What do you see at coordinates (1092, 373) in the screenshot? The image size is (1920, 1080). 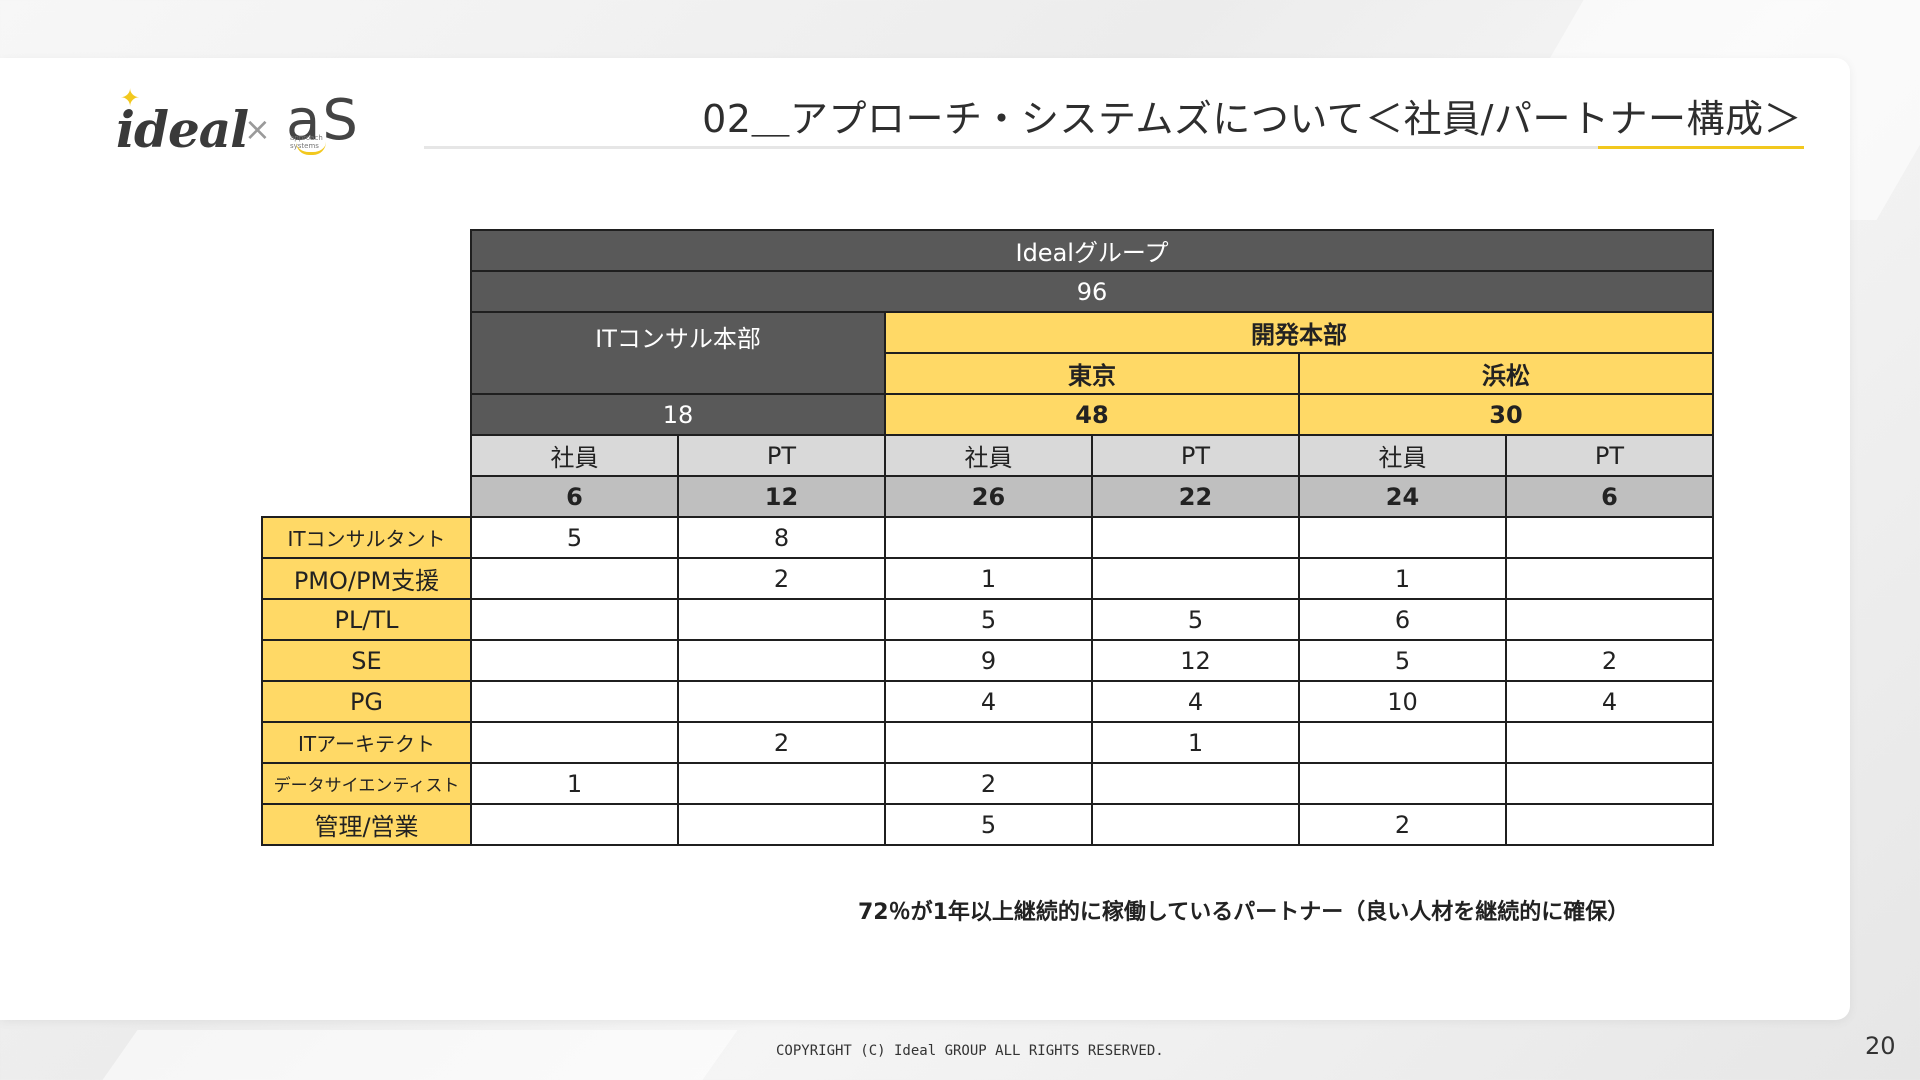 I see `location-tokyo: 東京` at bounding box center [1092, 373].